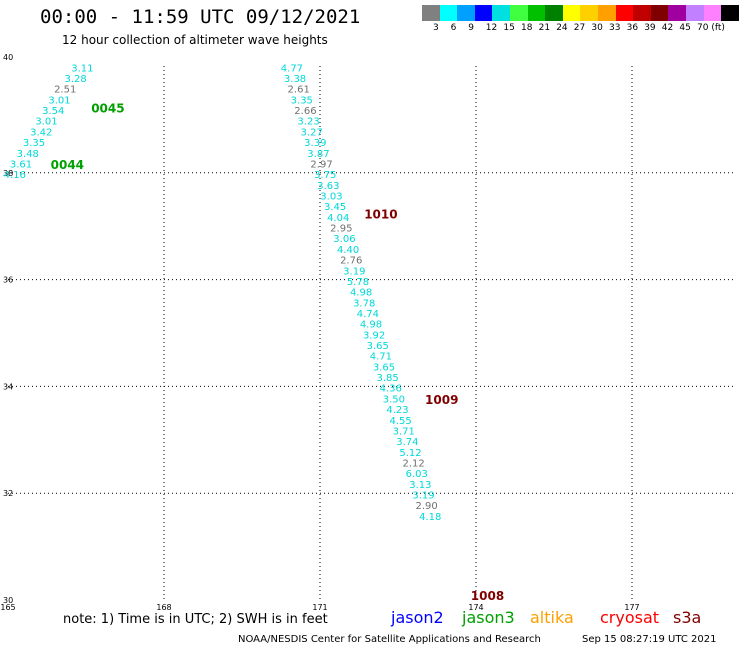 The width and height of the screenshot is (740, 650). Describe the element at coordinates (615, 28) in the screenshot. I see `legend-tick-label: 33` at that location.